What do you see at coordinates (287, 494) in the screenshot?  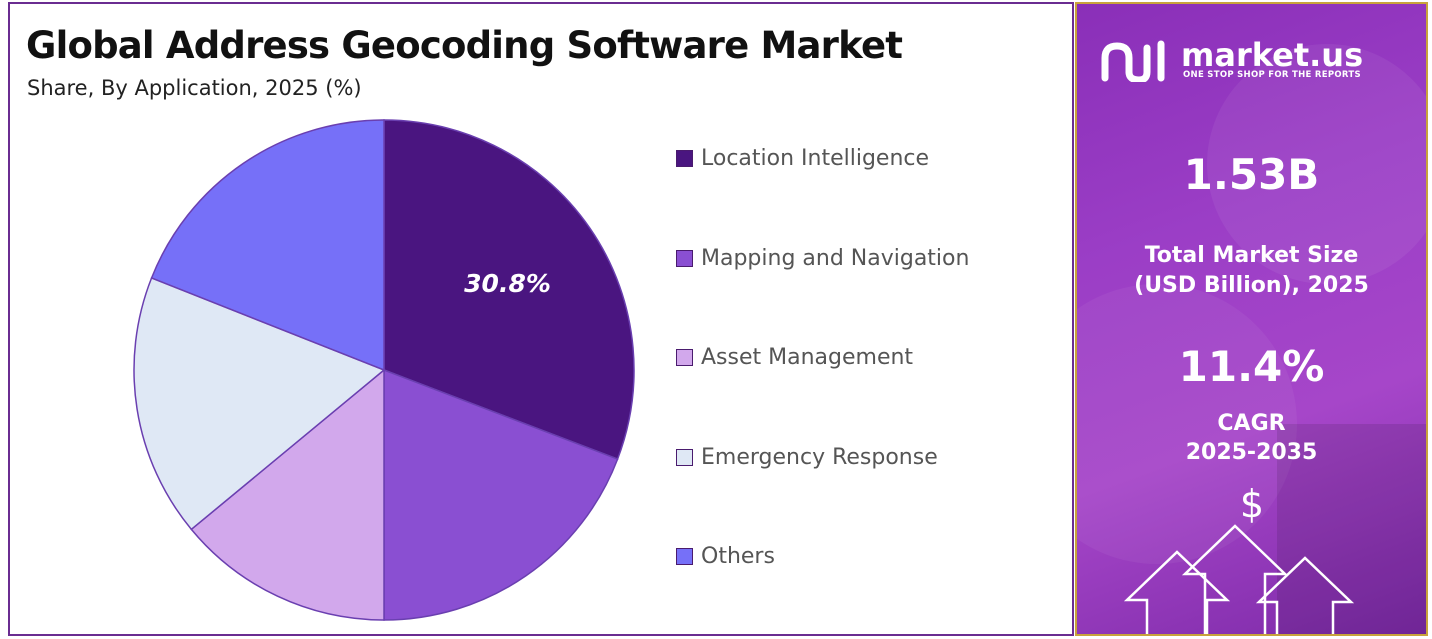 I see `pie-slice-asset-management` at bounding box center [287, 494].